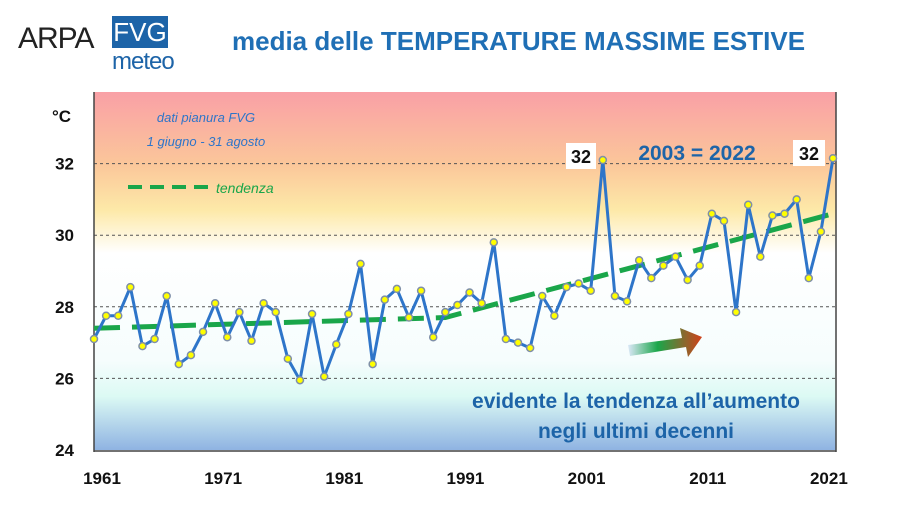 The height and width of the screenshot is (506, 900). Describe the element at coordinates (64, 450) in the screenshot. I see `y-tick-label: 24` at that location.